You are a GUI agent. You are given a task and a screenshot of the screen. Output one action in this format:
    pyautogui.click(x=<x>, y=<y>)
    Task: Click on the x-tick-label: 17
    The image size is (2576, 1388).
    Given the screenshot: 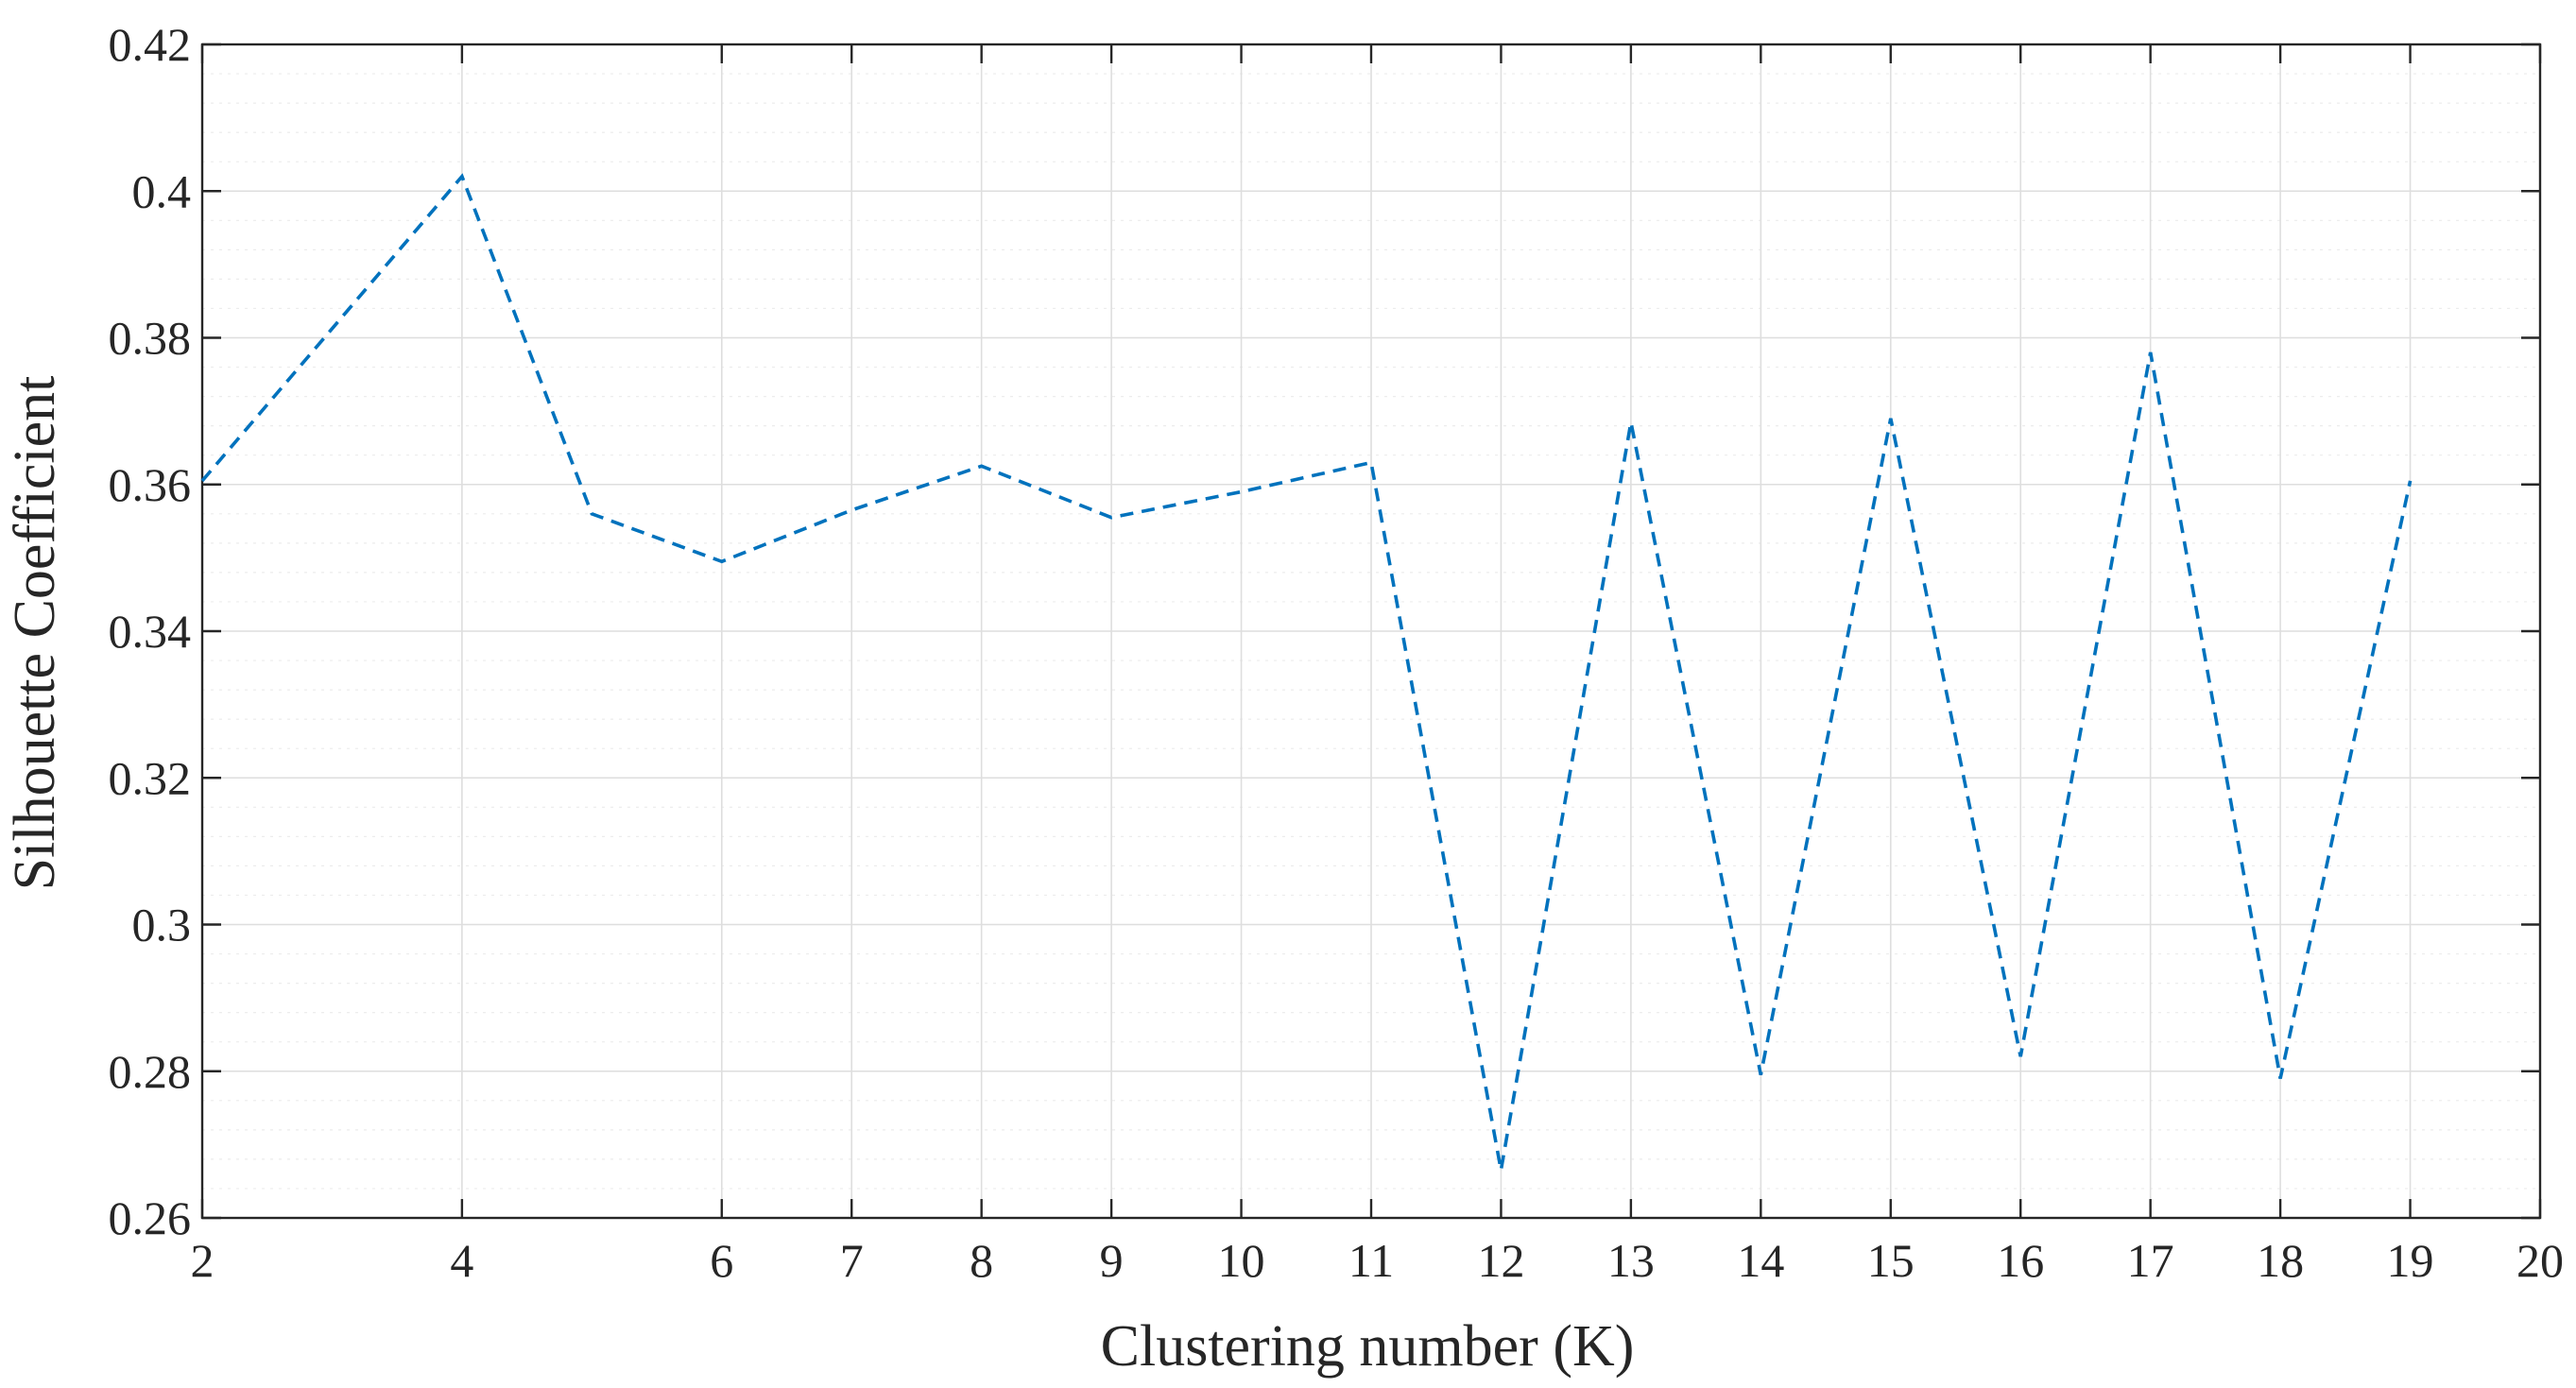 What is the action you would take?
    pyautogui.click(x=2150, y=1260)
    